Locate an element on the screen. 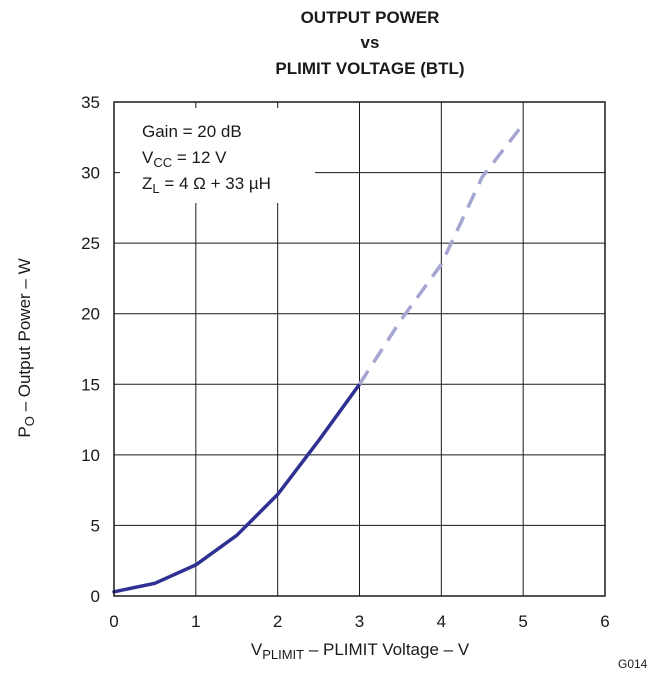 The width and height of the screenshot is (660, 677). y-tick-label: 0 is located at coordinates (95, 596).